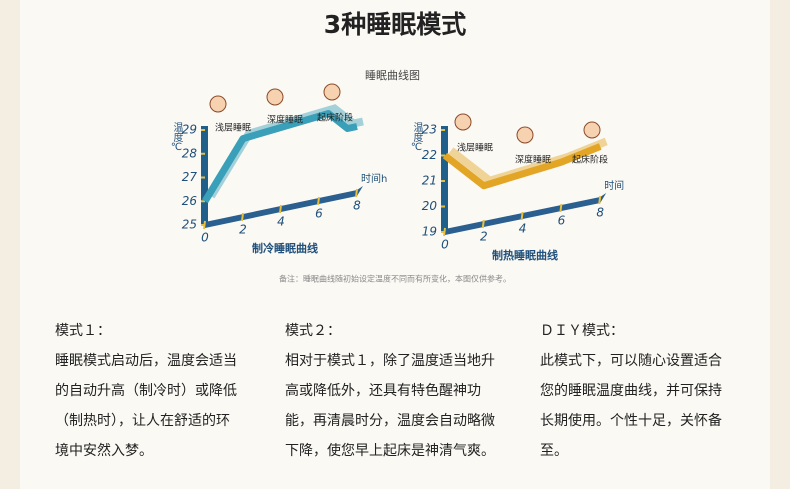  What do you see at coordinates (190, 177) in the screenshot?
I see `y-tick-label: 27` at bounding box center [190, 177].